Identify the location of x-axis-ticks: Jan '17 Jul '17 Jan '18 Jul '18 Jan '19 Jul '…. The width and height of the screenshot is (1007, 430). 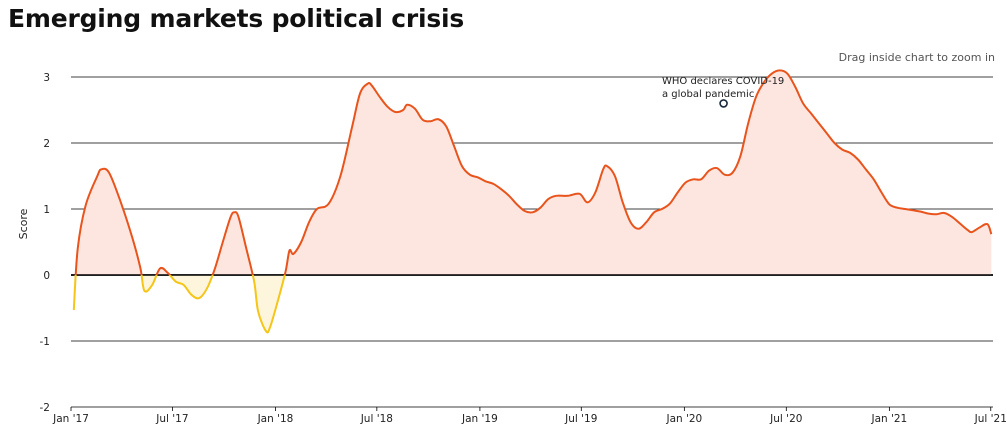
(529, 416).